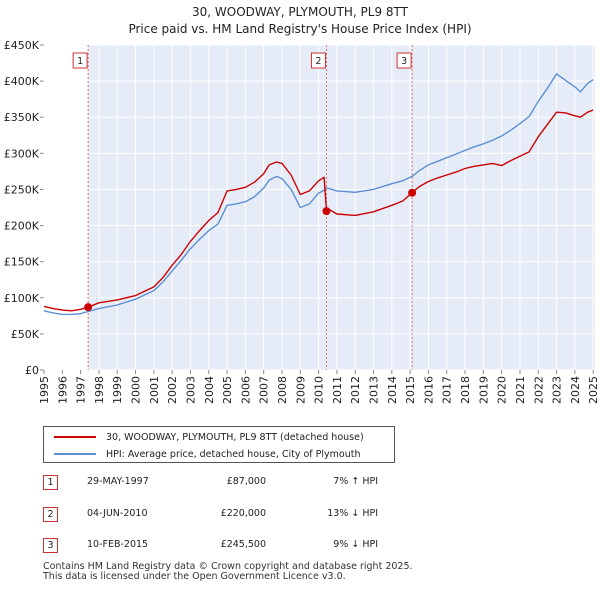  I want to click on x-tick-label: 2007, so click(264, 390).